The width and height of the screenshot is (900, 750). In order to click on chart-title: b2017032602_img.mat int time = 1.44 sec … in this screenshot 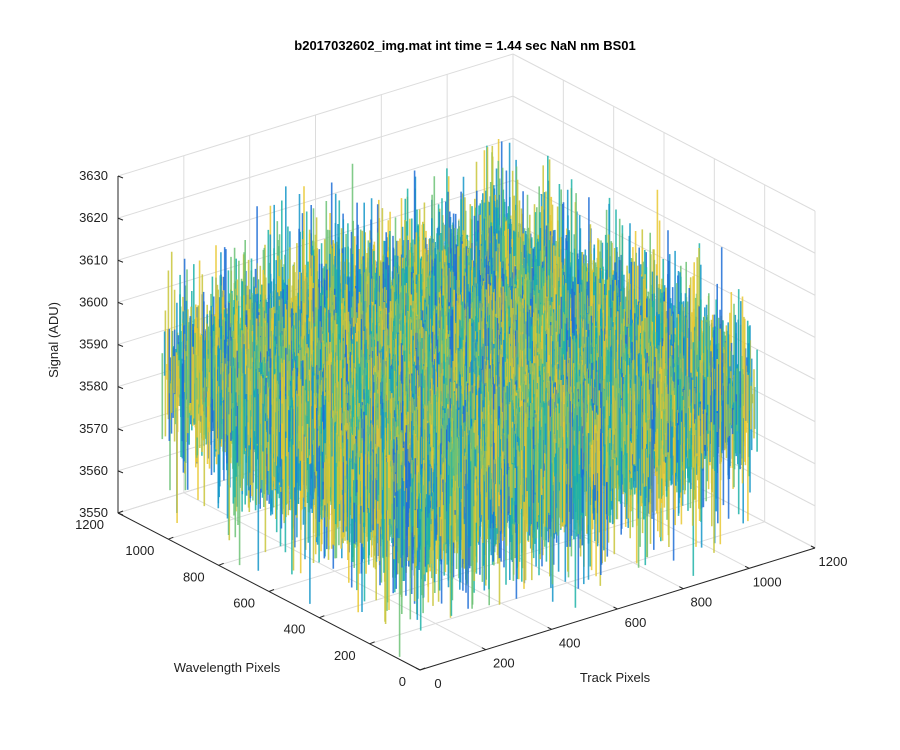, I will do `click(464, 45)`.